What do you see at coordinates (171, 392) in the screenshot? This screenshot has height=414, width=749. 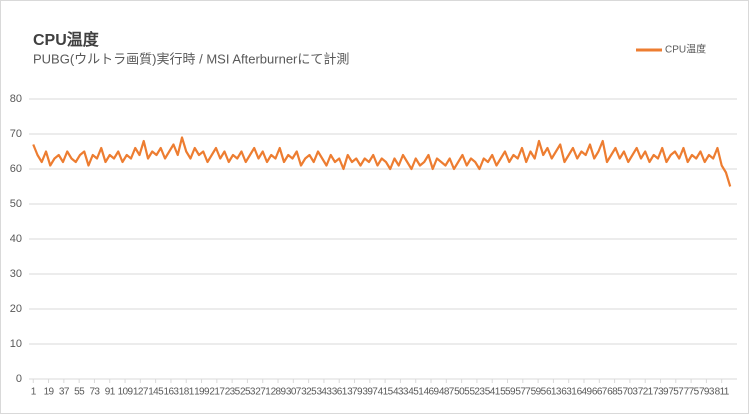 I see `x-tick-label: 163` at bounding box center [171, 392].